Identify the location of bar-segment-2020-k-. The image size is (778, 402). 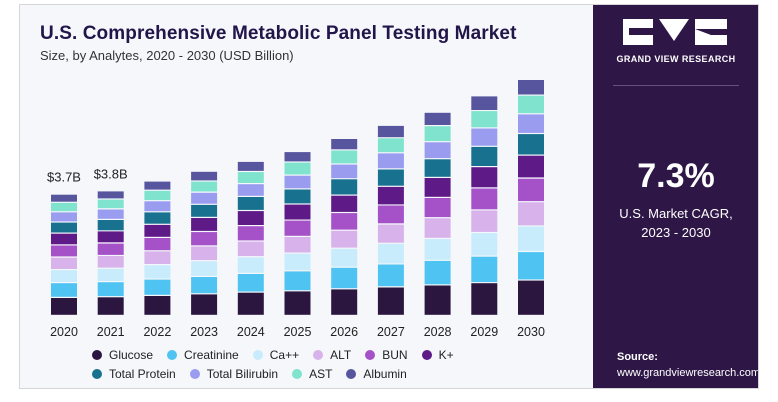
(64, 239).